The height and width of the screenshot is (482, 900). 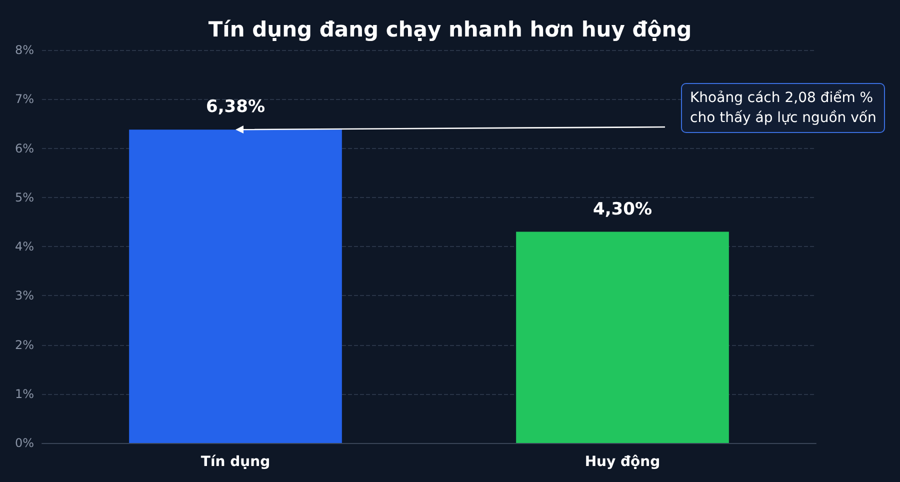 What do you see at coordinates (783, 108) in the screenshot?
I see `annotation: Khoảng cách 2,08 điểm % cho thấy áp lực nguồn vốn` at bounding box center [783, 108].